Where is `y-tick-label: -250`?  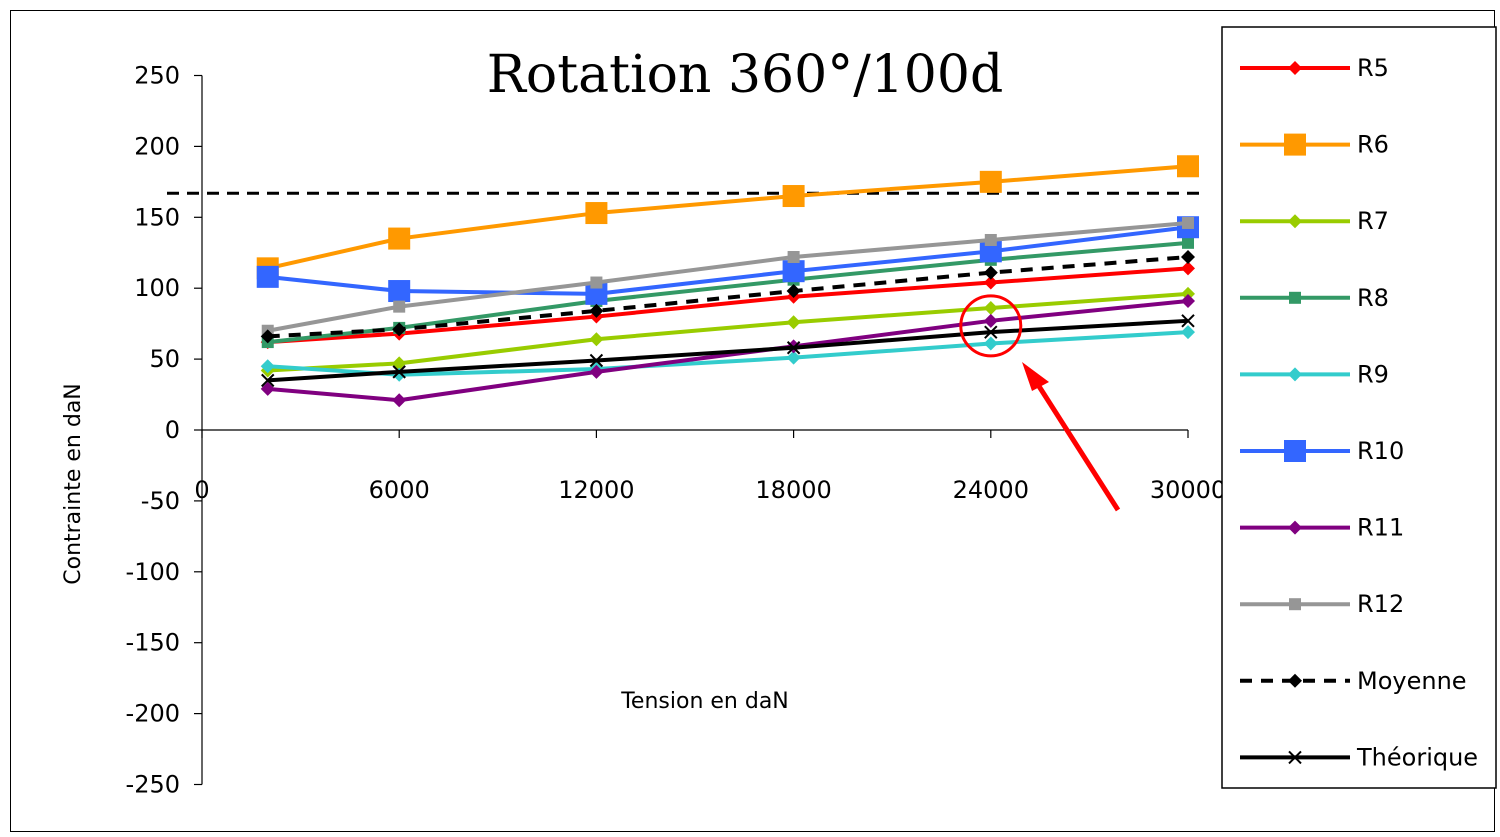
y-tick-label: -250 is located at coordinates (153, 785).